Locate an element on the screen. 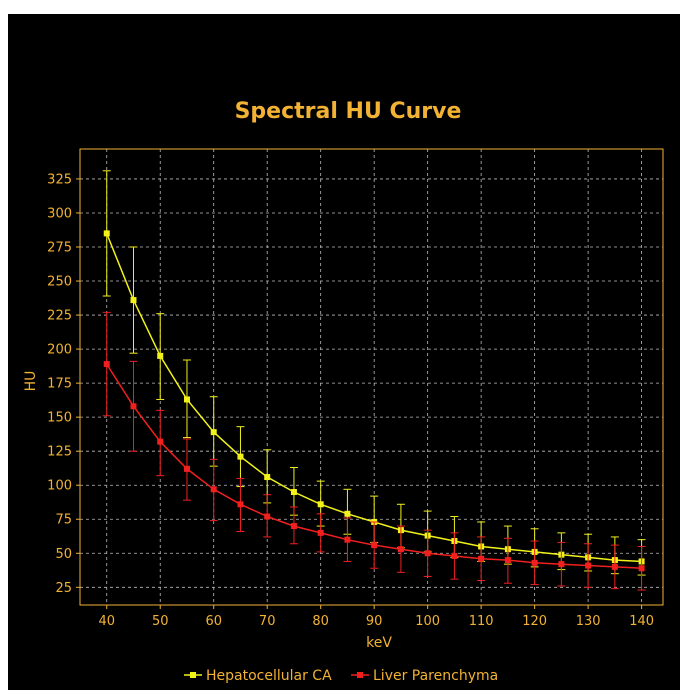 This screenshot has height=690, width=686. x-tick-label: 140 is located at coordinates (641, 621).